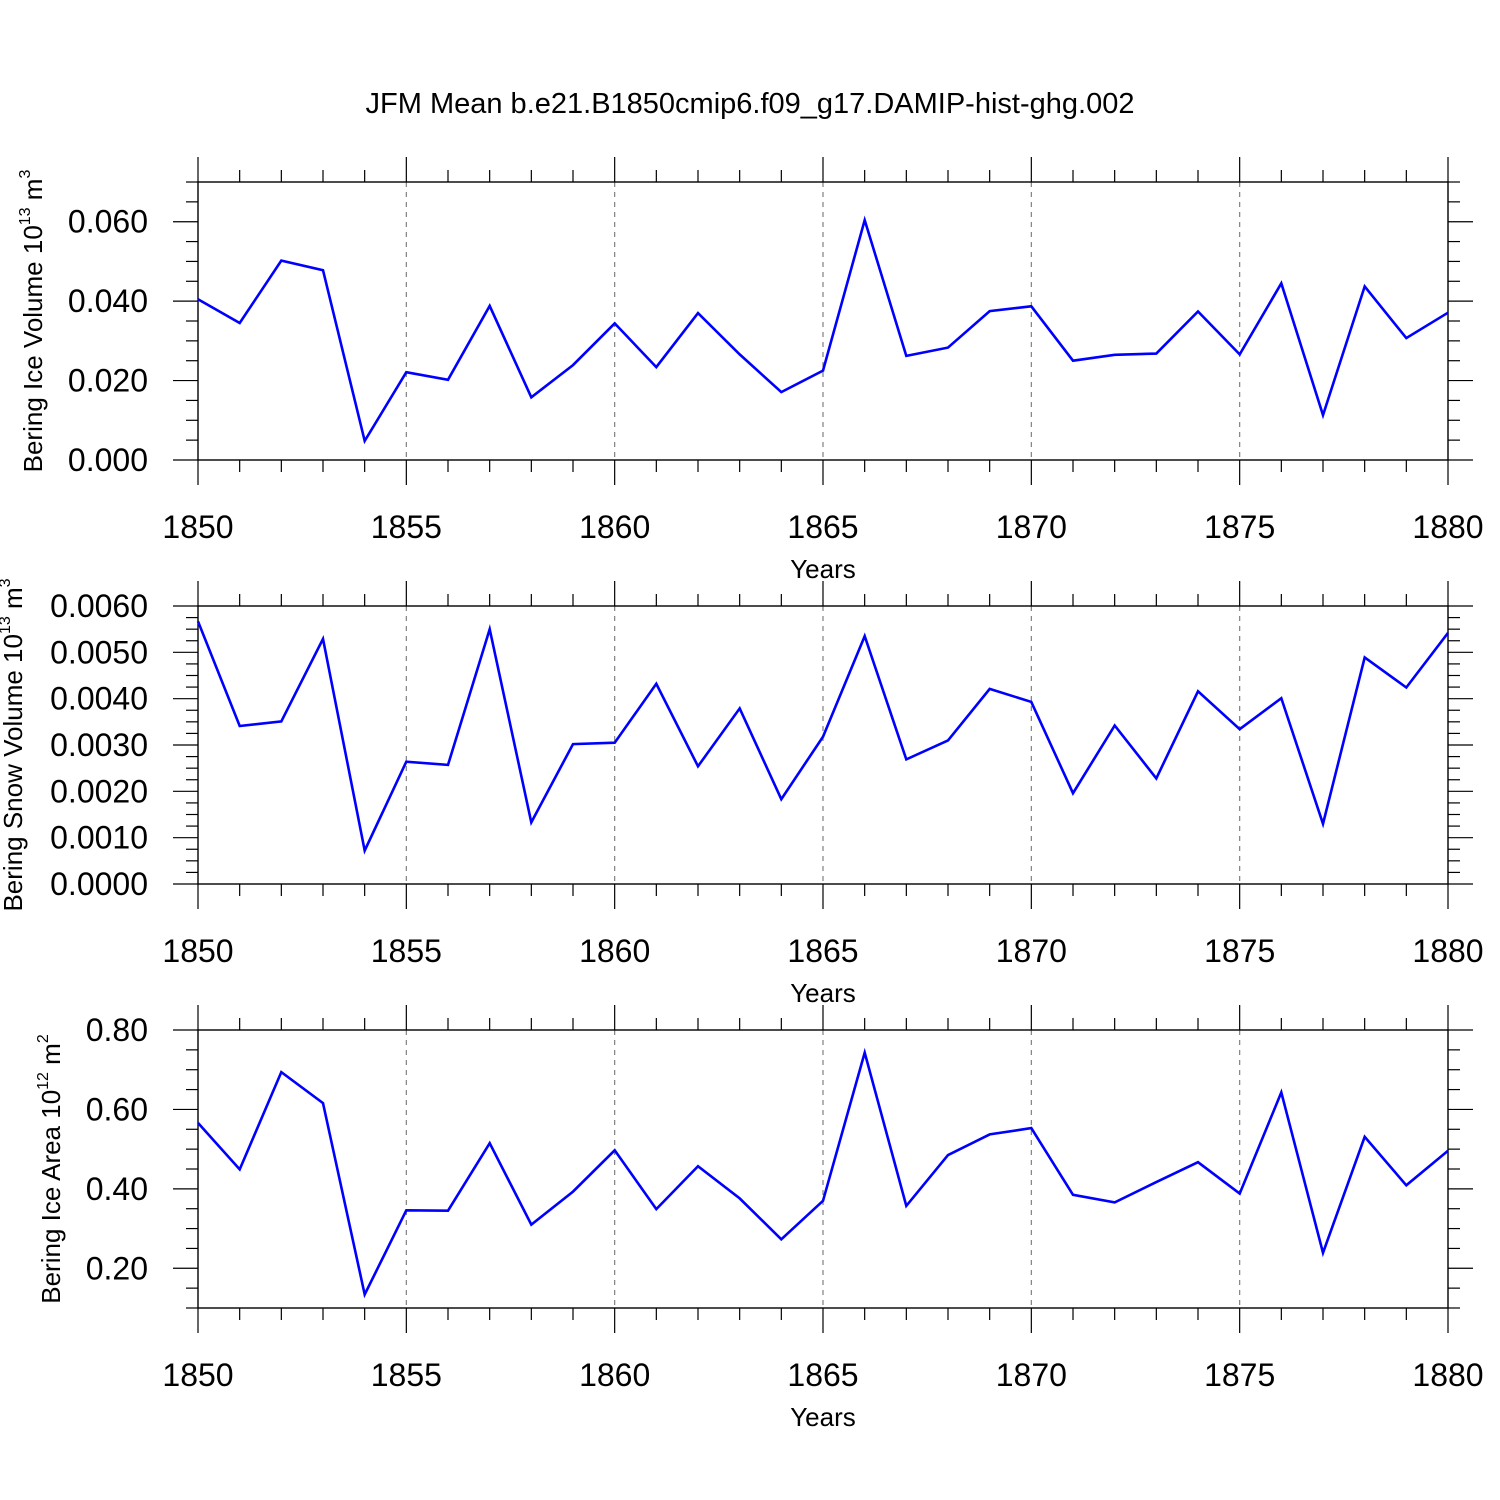  Describe the element at coordinates (99, 606) in the screenshot. I see `y-tick-label: 0.0060` at that location.